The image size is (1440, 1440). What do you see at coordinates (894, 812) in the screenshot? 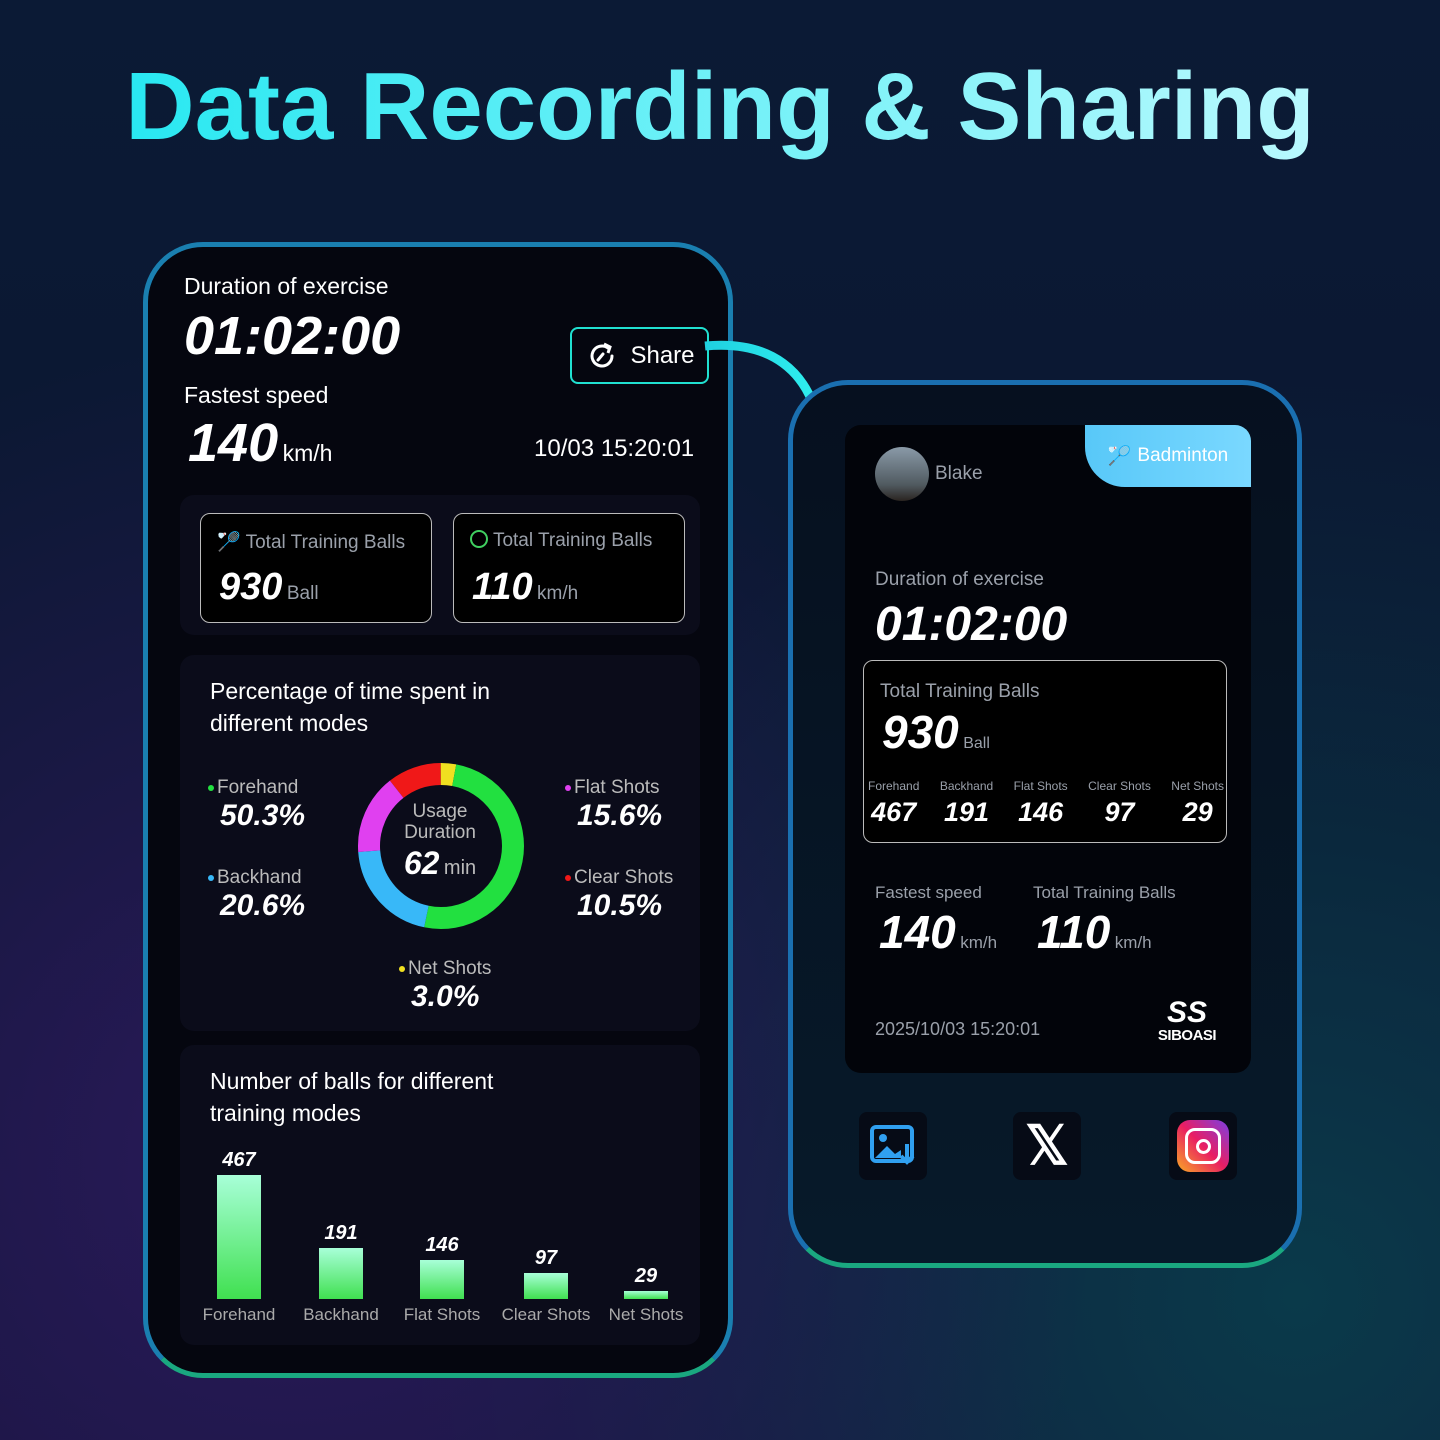
I see `breakdown-value: 467` at bounding box center [894, 812].